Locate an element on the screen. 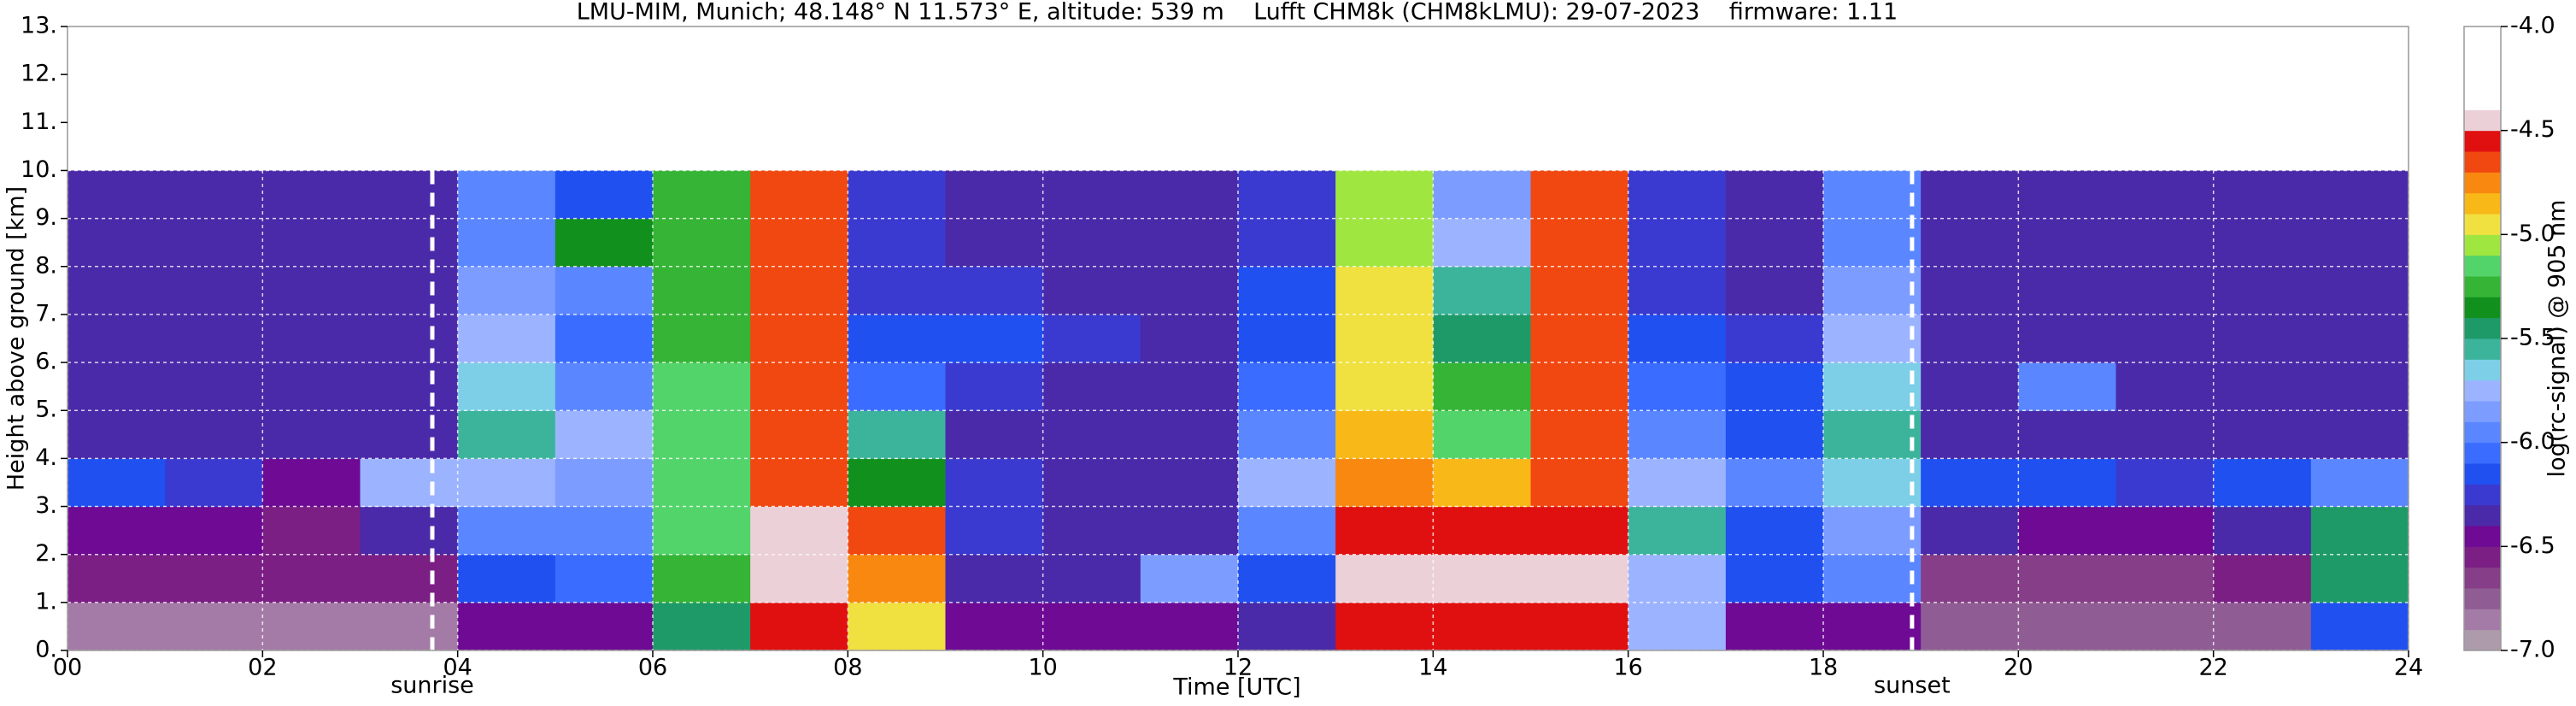  x-tick-label: 14 is located at coordinates (1432, 668).